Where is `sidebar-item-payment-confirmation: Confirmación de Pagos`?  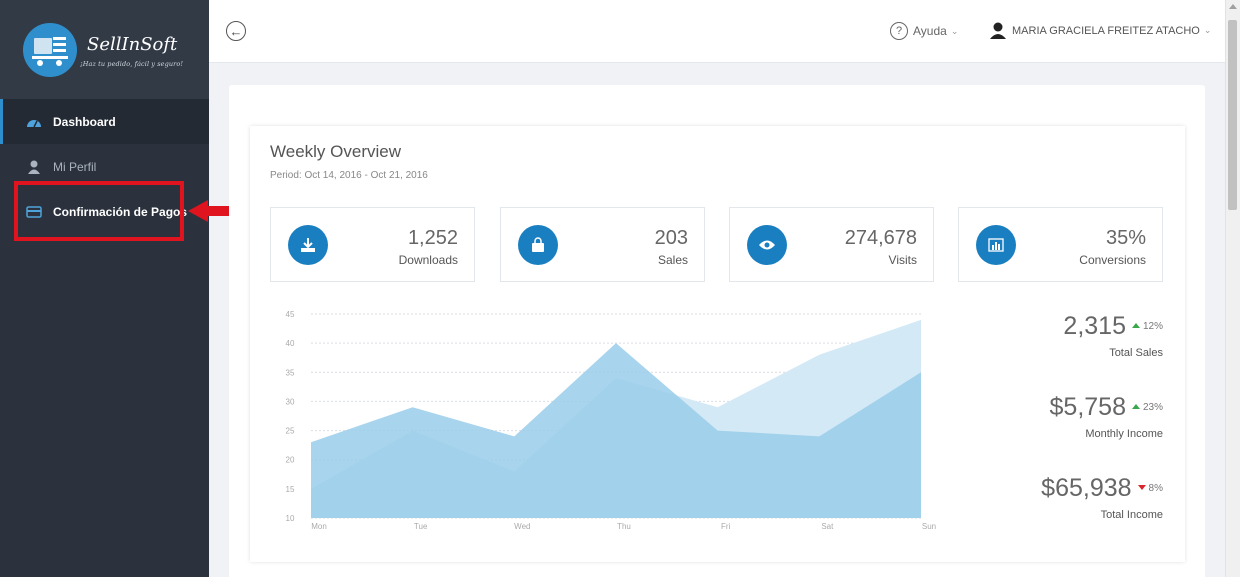
sidebar-item-payment-confirmation: Confirmación de Pagos is located at coordinates (104, 211).